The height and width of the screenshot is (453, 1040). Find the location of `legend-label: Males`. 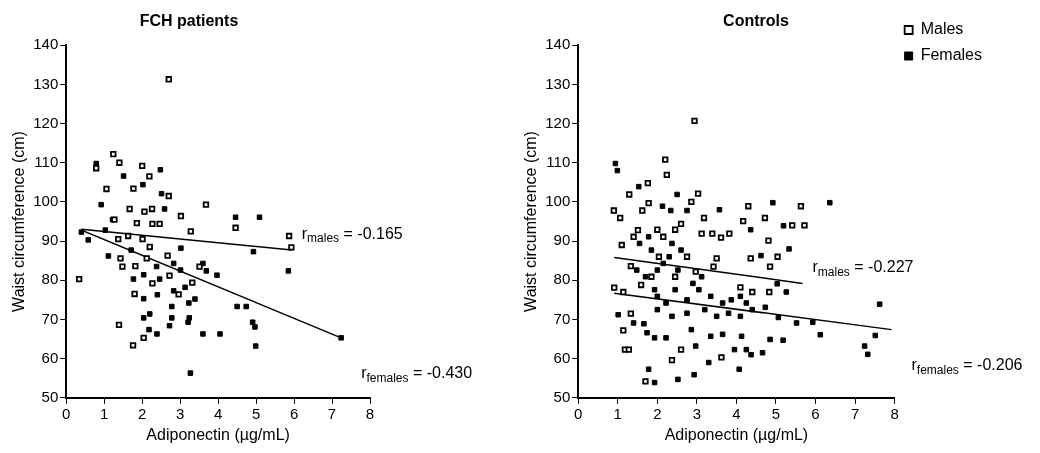

legend-label: Males is located at coordinates (942, 29).